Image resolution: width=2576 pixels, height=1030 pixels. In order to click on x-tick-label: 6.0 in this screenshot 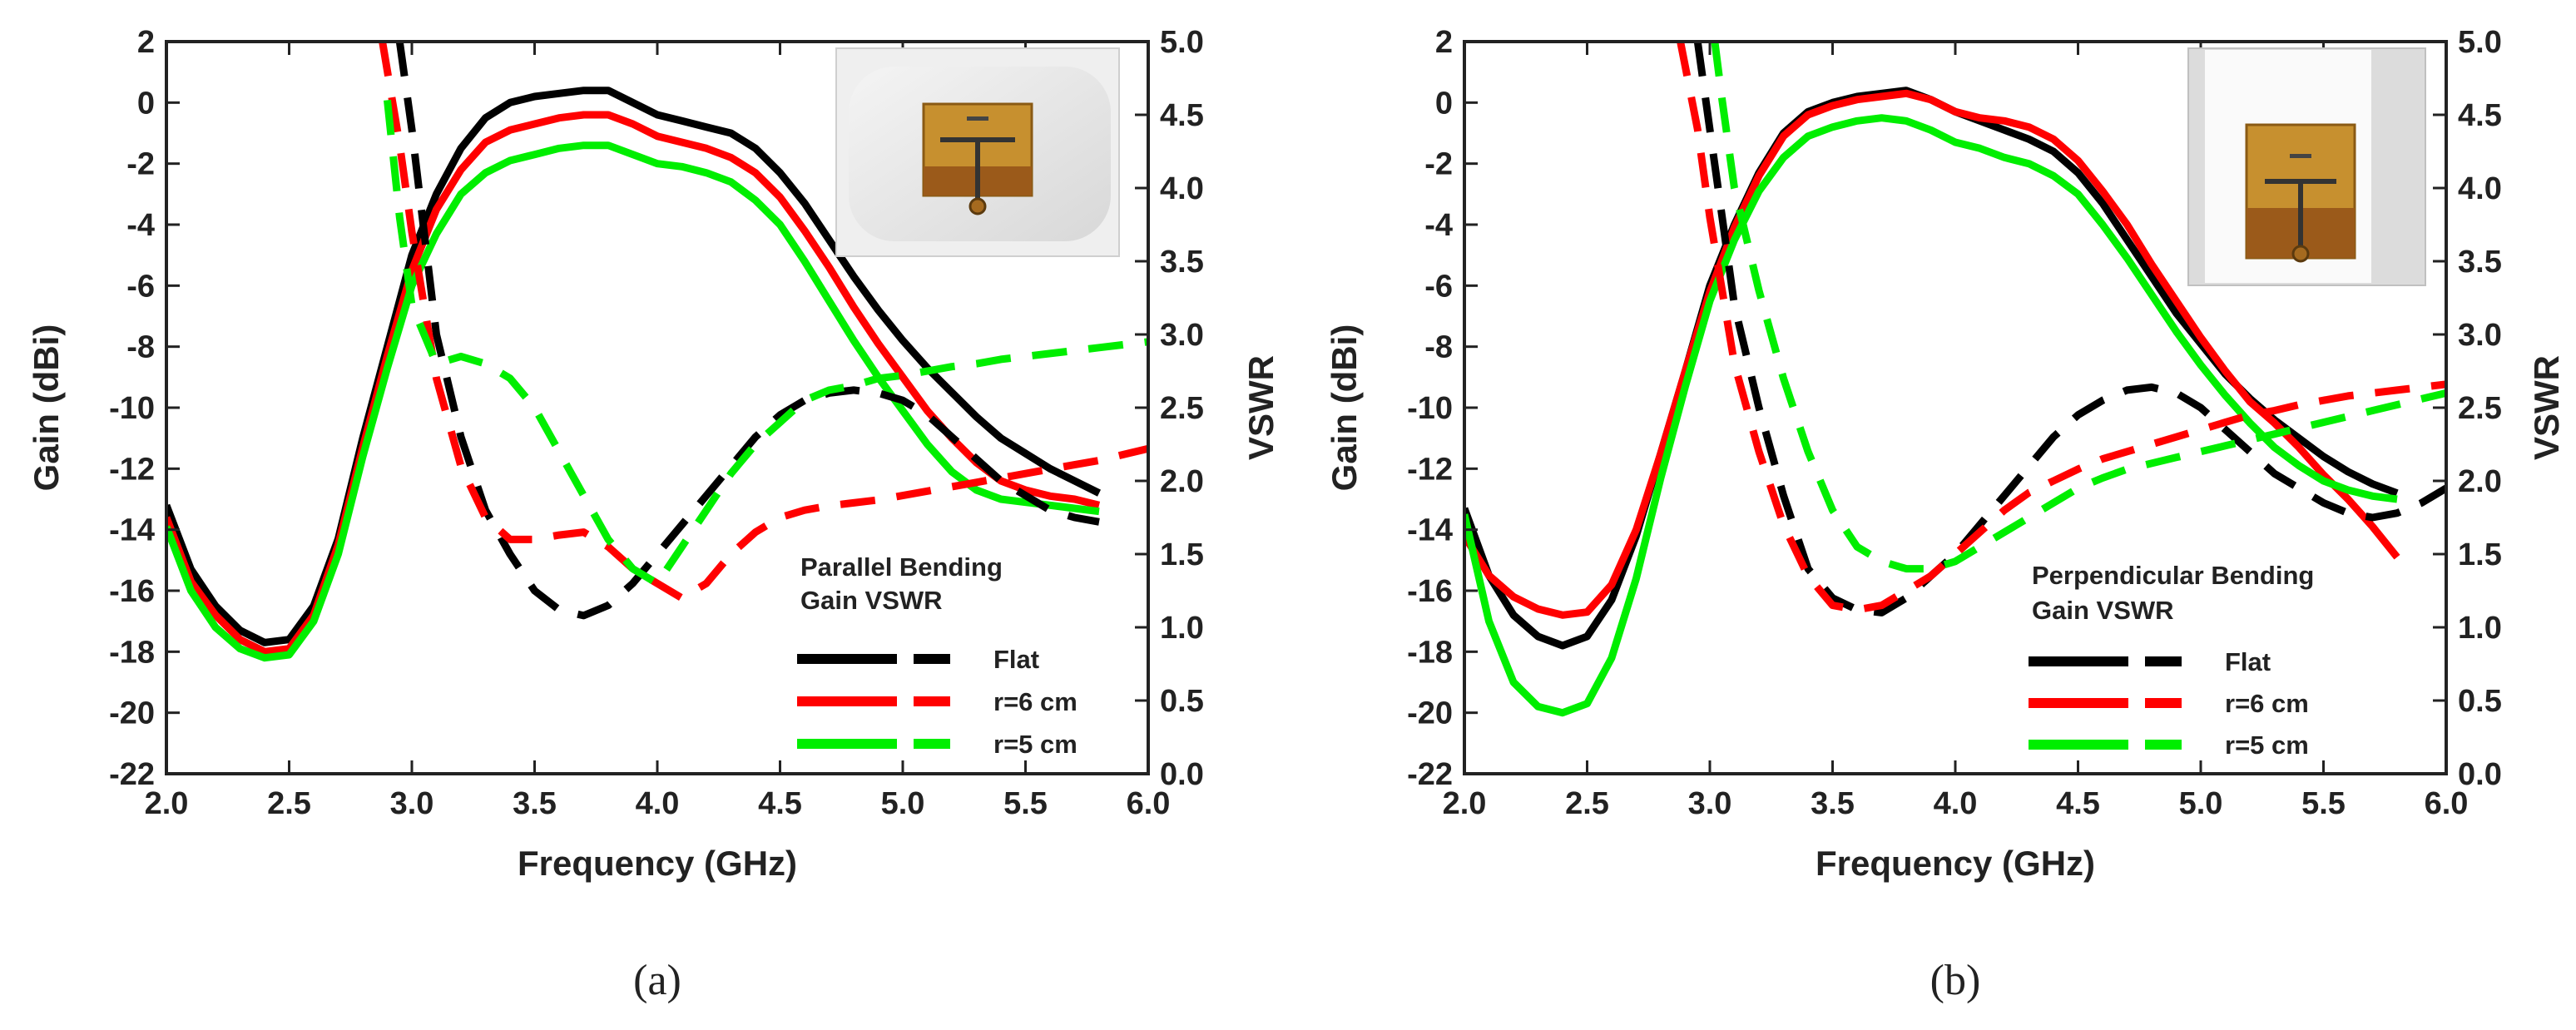, I will do `click(2447, 803)`.